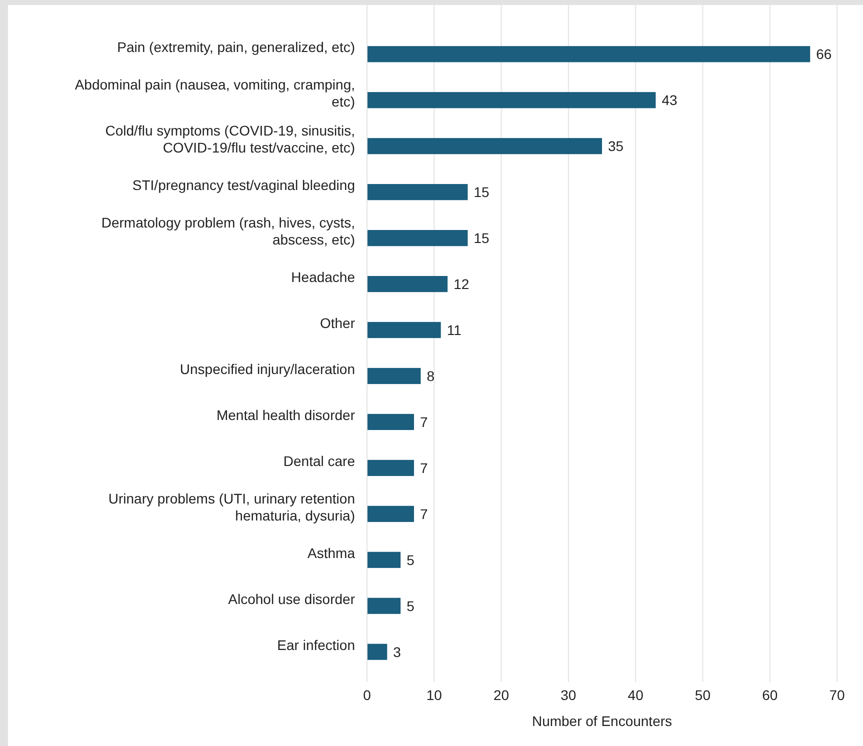 The width and height of the screenshot is (863, 746). Describe the element at coordinates (332, 552) in the screenshot. I see `y-tick-label: Asthma` at that location.